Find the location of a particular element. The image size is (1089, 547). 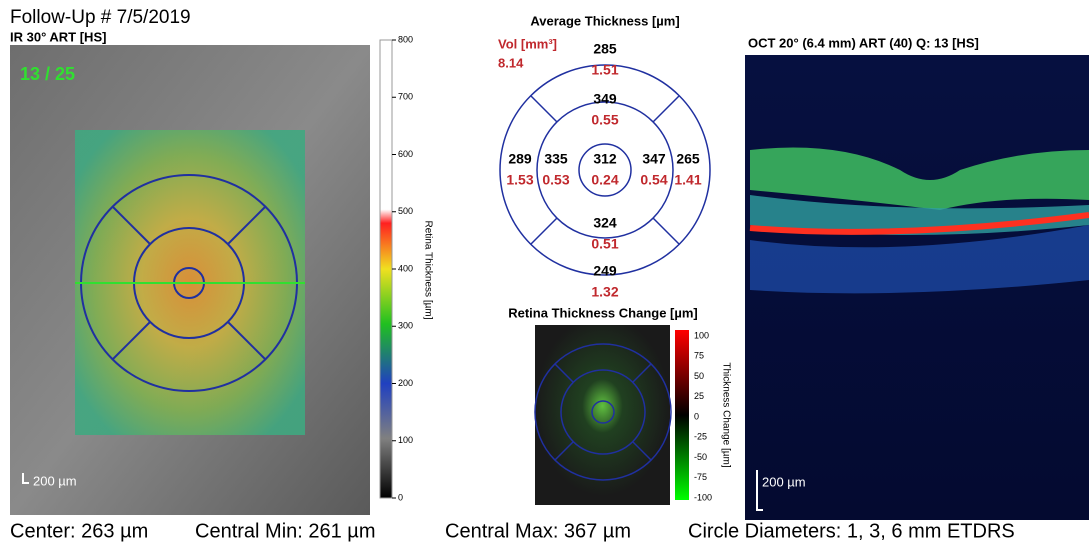

header-title: Follow-Up # 7/5/2019 is located at coordinates (100, 17).